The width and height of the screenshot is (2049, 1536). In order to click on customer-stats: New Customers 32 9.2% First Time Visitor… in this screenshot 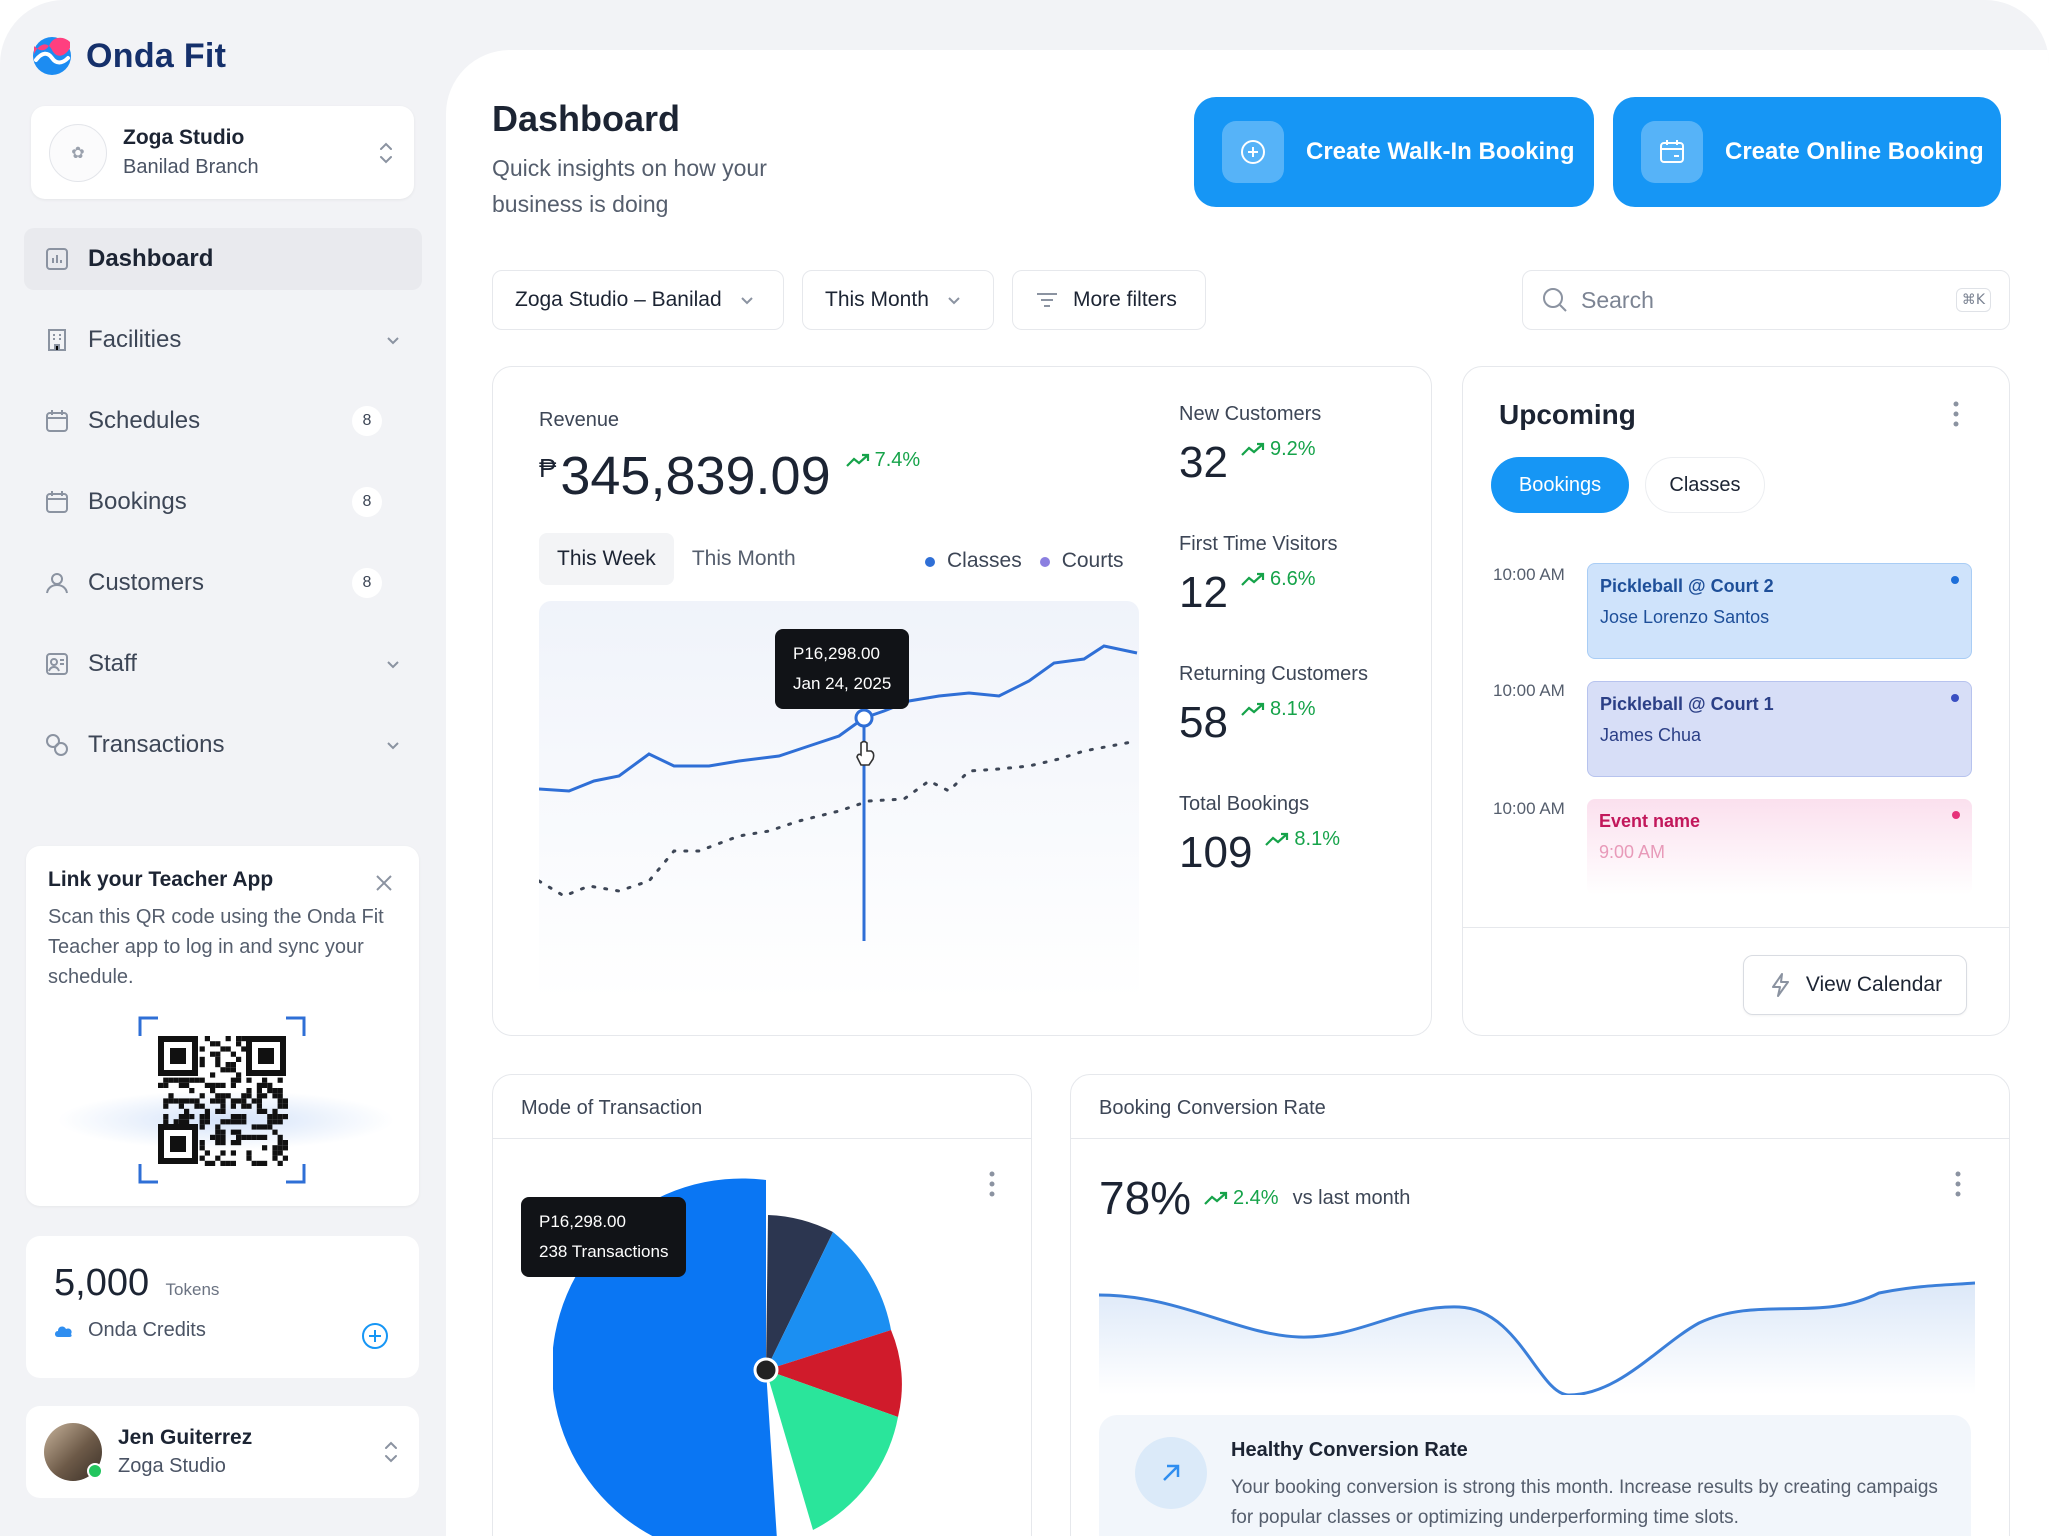, I will do `click(1304, 663)`.